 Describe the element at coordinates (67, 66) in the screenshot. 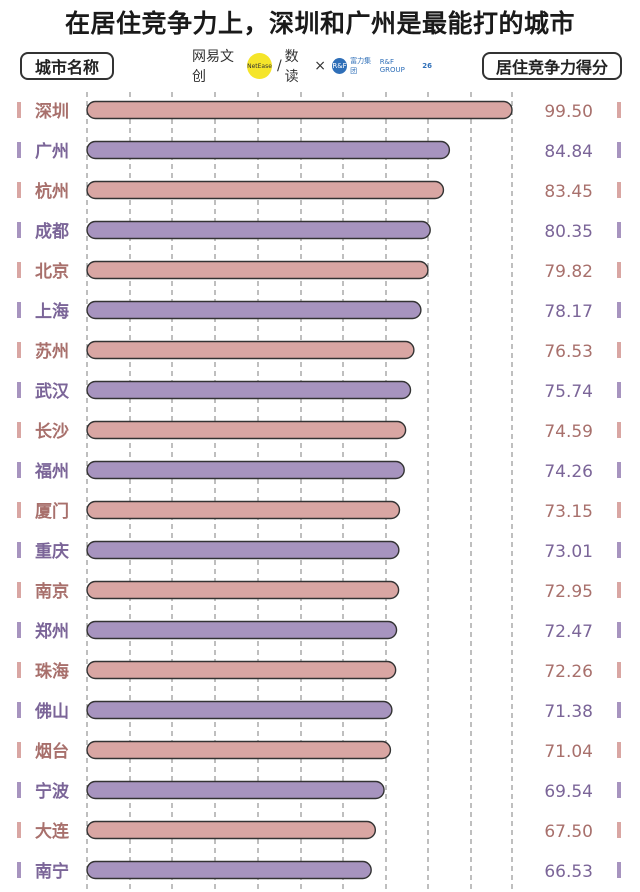

I see `city-name-header: 城市名称` at that location.